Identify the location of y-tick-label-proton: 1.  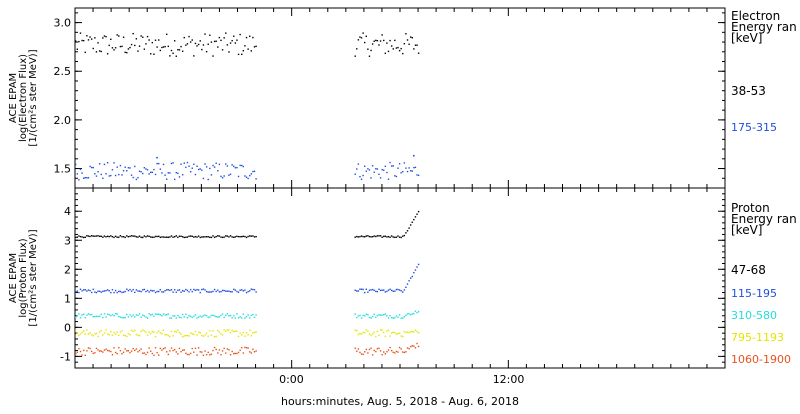
(67, 298).